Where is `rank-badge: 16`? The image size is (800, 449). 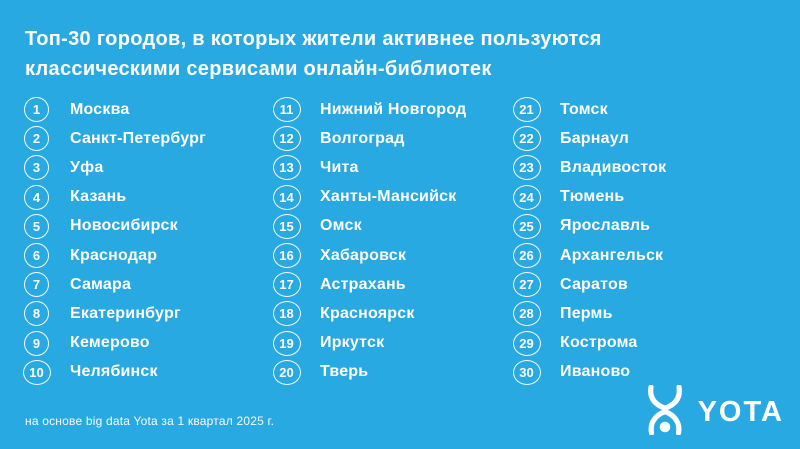
rank-badge: 16 is located at coordinates (286, 256).